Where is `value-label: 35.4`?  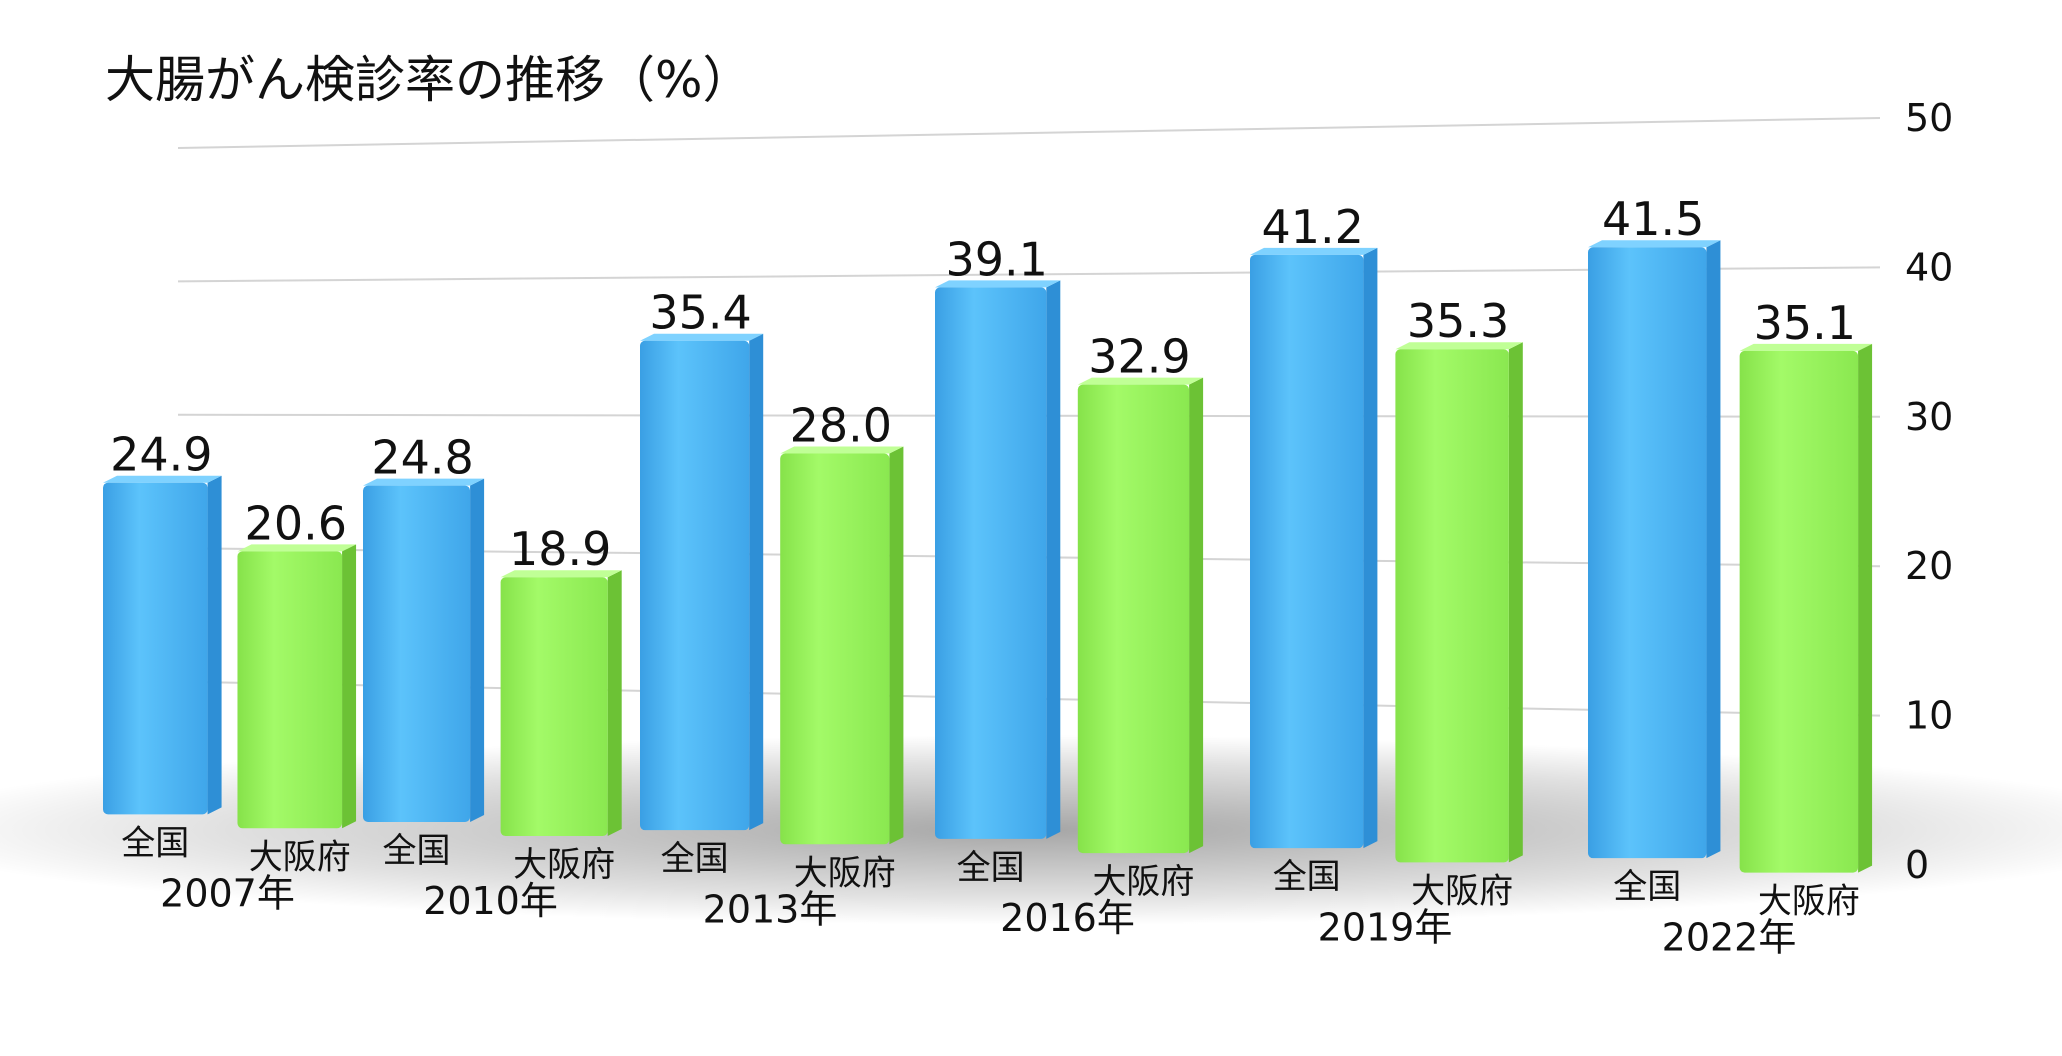 value-label: 35.4 is located at coordinates (700, 313).